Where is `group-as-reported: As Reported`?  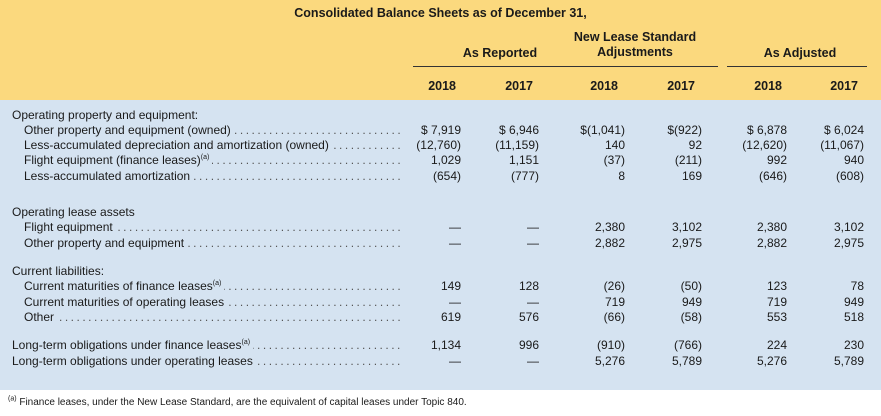
group-as-reported: As Reported is located at coordinates (500, 53).